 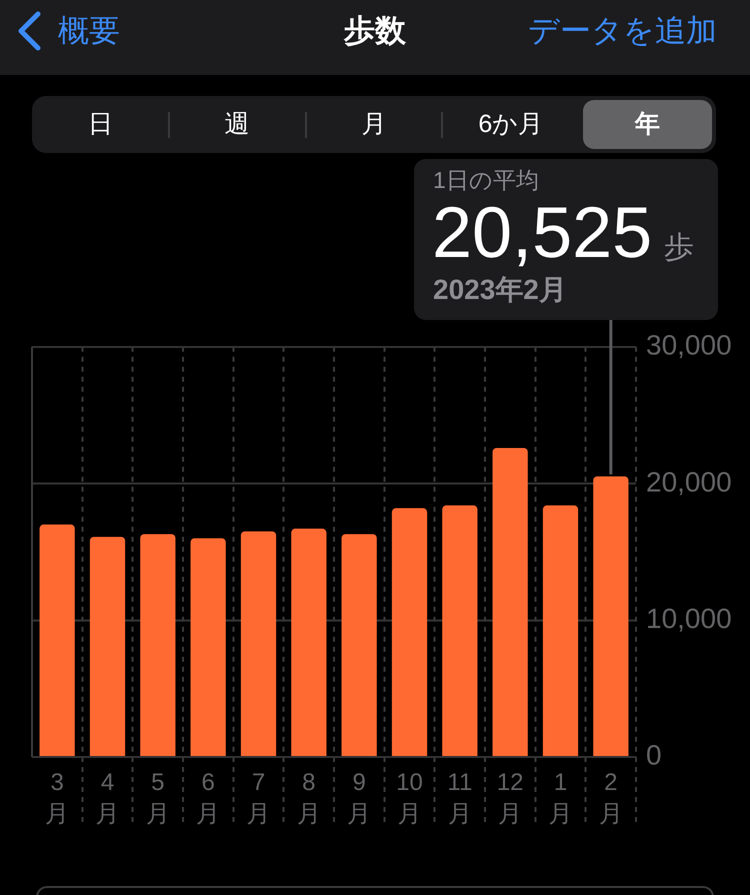 What do you see at coordinates (258, 798) in the screenshot?
I see `x-tick-label: 7月` at bounding box center [258, 798].